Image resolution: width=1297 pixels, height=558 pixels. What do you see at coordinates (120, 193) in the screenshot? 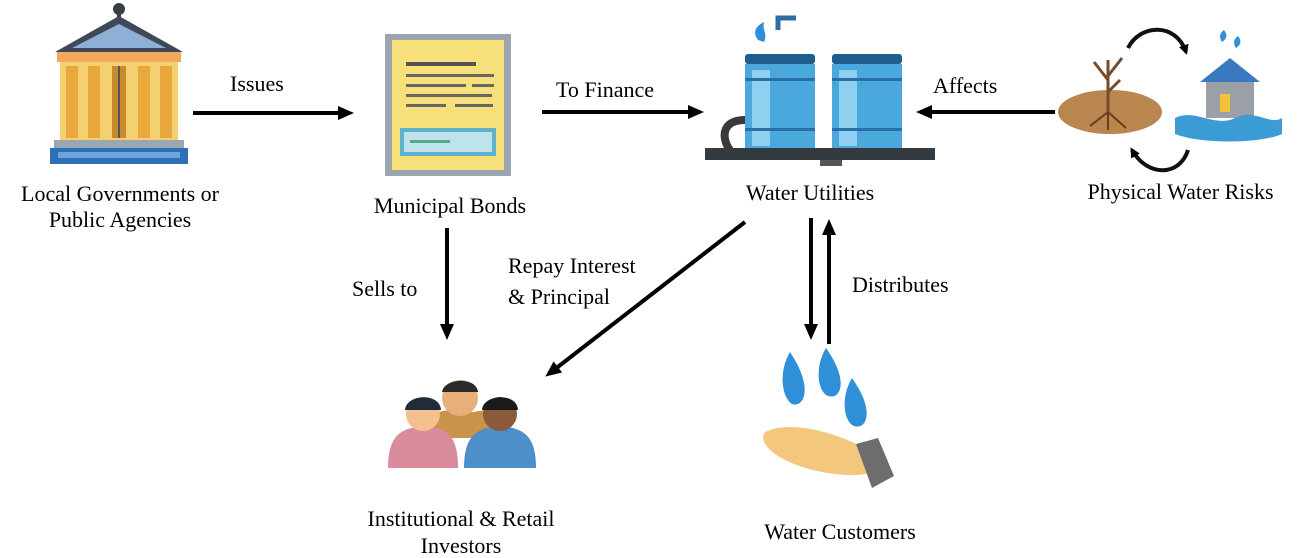
I see `government-label-line1: Local Governments or` at bounding box center [120, 193].